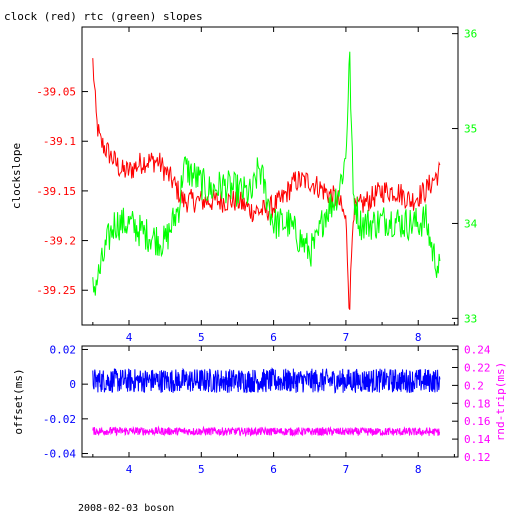 The image size is (512, 512). I want to click on y2-tick-label: 0.2, so click(474, 385).